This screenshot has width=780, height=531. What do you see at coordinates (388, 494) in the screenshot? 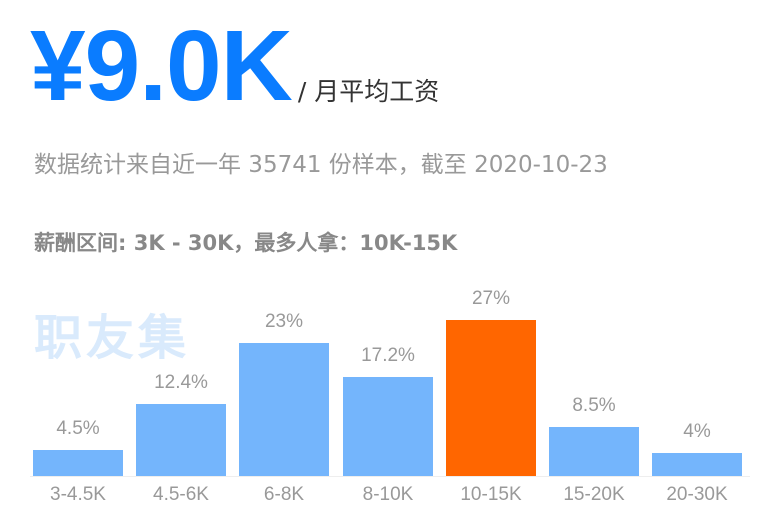
I see `category-label: 8-10K` at bounding box center [388, 494].